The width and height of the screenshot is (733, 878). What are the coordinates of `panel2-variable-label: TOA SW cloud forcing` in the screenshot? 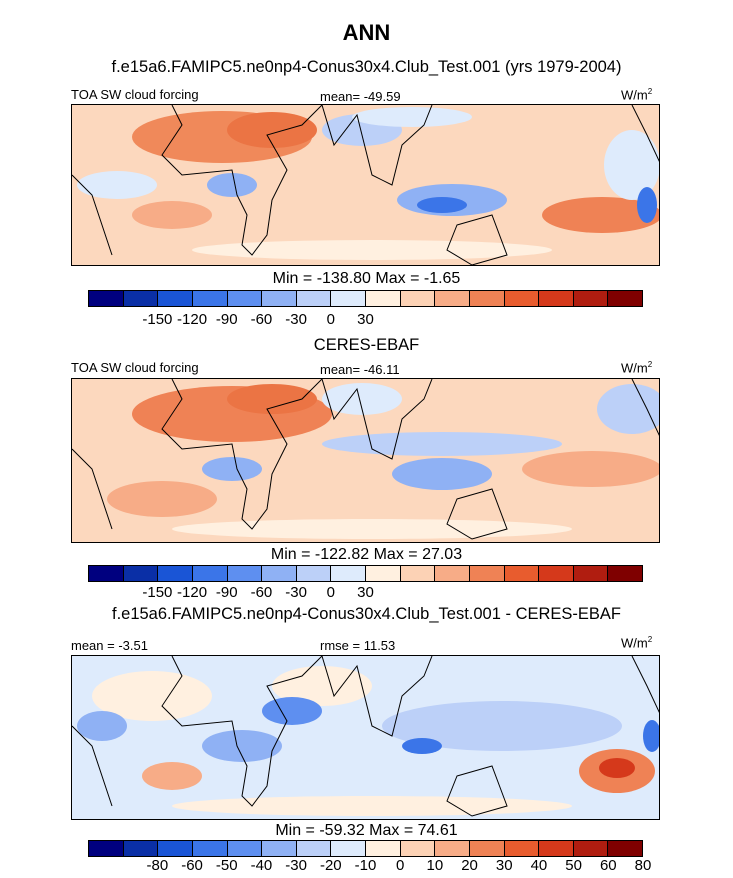 It's located at (135, 367).